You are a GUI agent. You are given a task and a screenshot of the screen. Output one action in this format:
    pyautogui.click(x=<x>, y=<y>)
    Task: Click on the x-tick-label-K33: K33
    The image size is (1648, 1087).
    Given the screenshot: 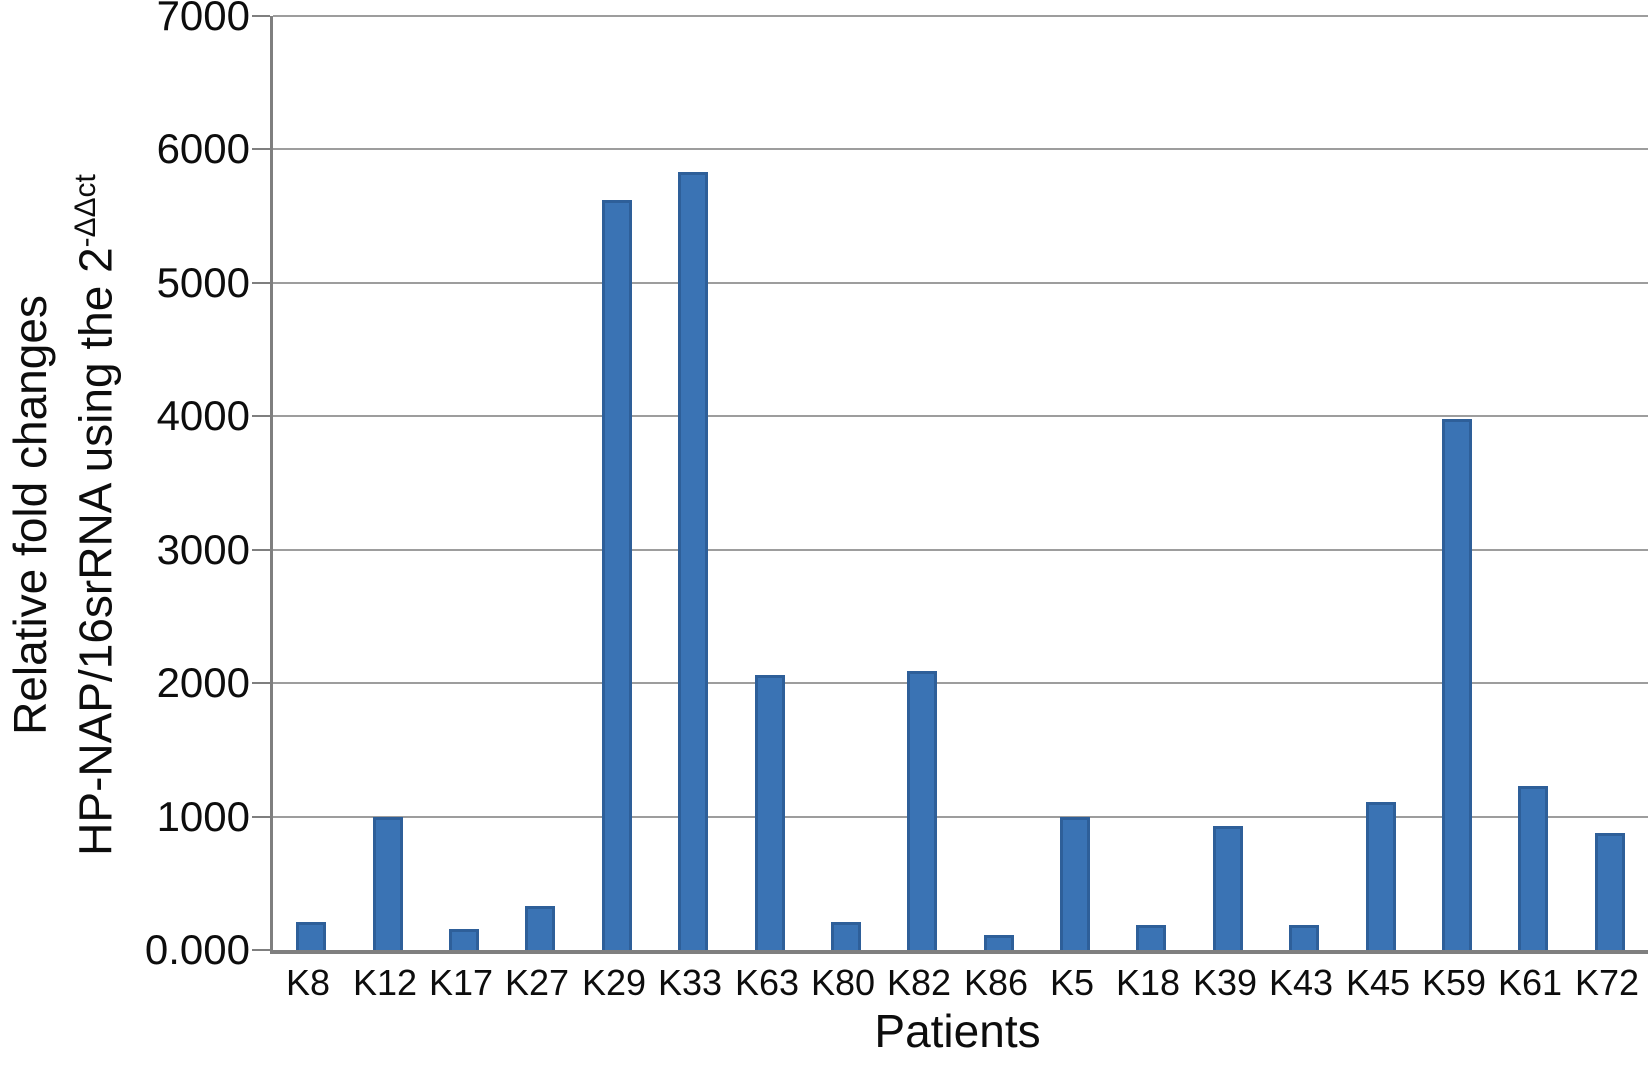 What is the action you would take?
    pyautogui.click(x=690, y=982)
    